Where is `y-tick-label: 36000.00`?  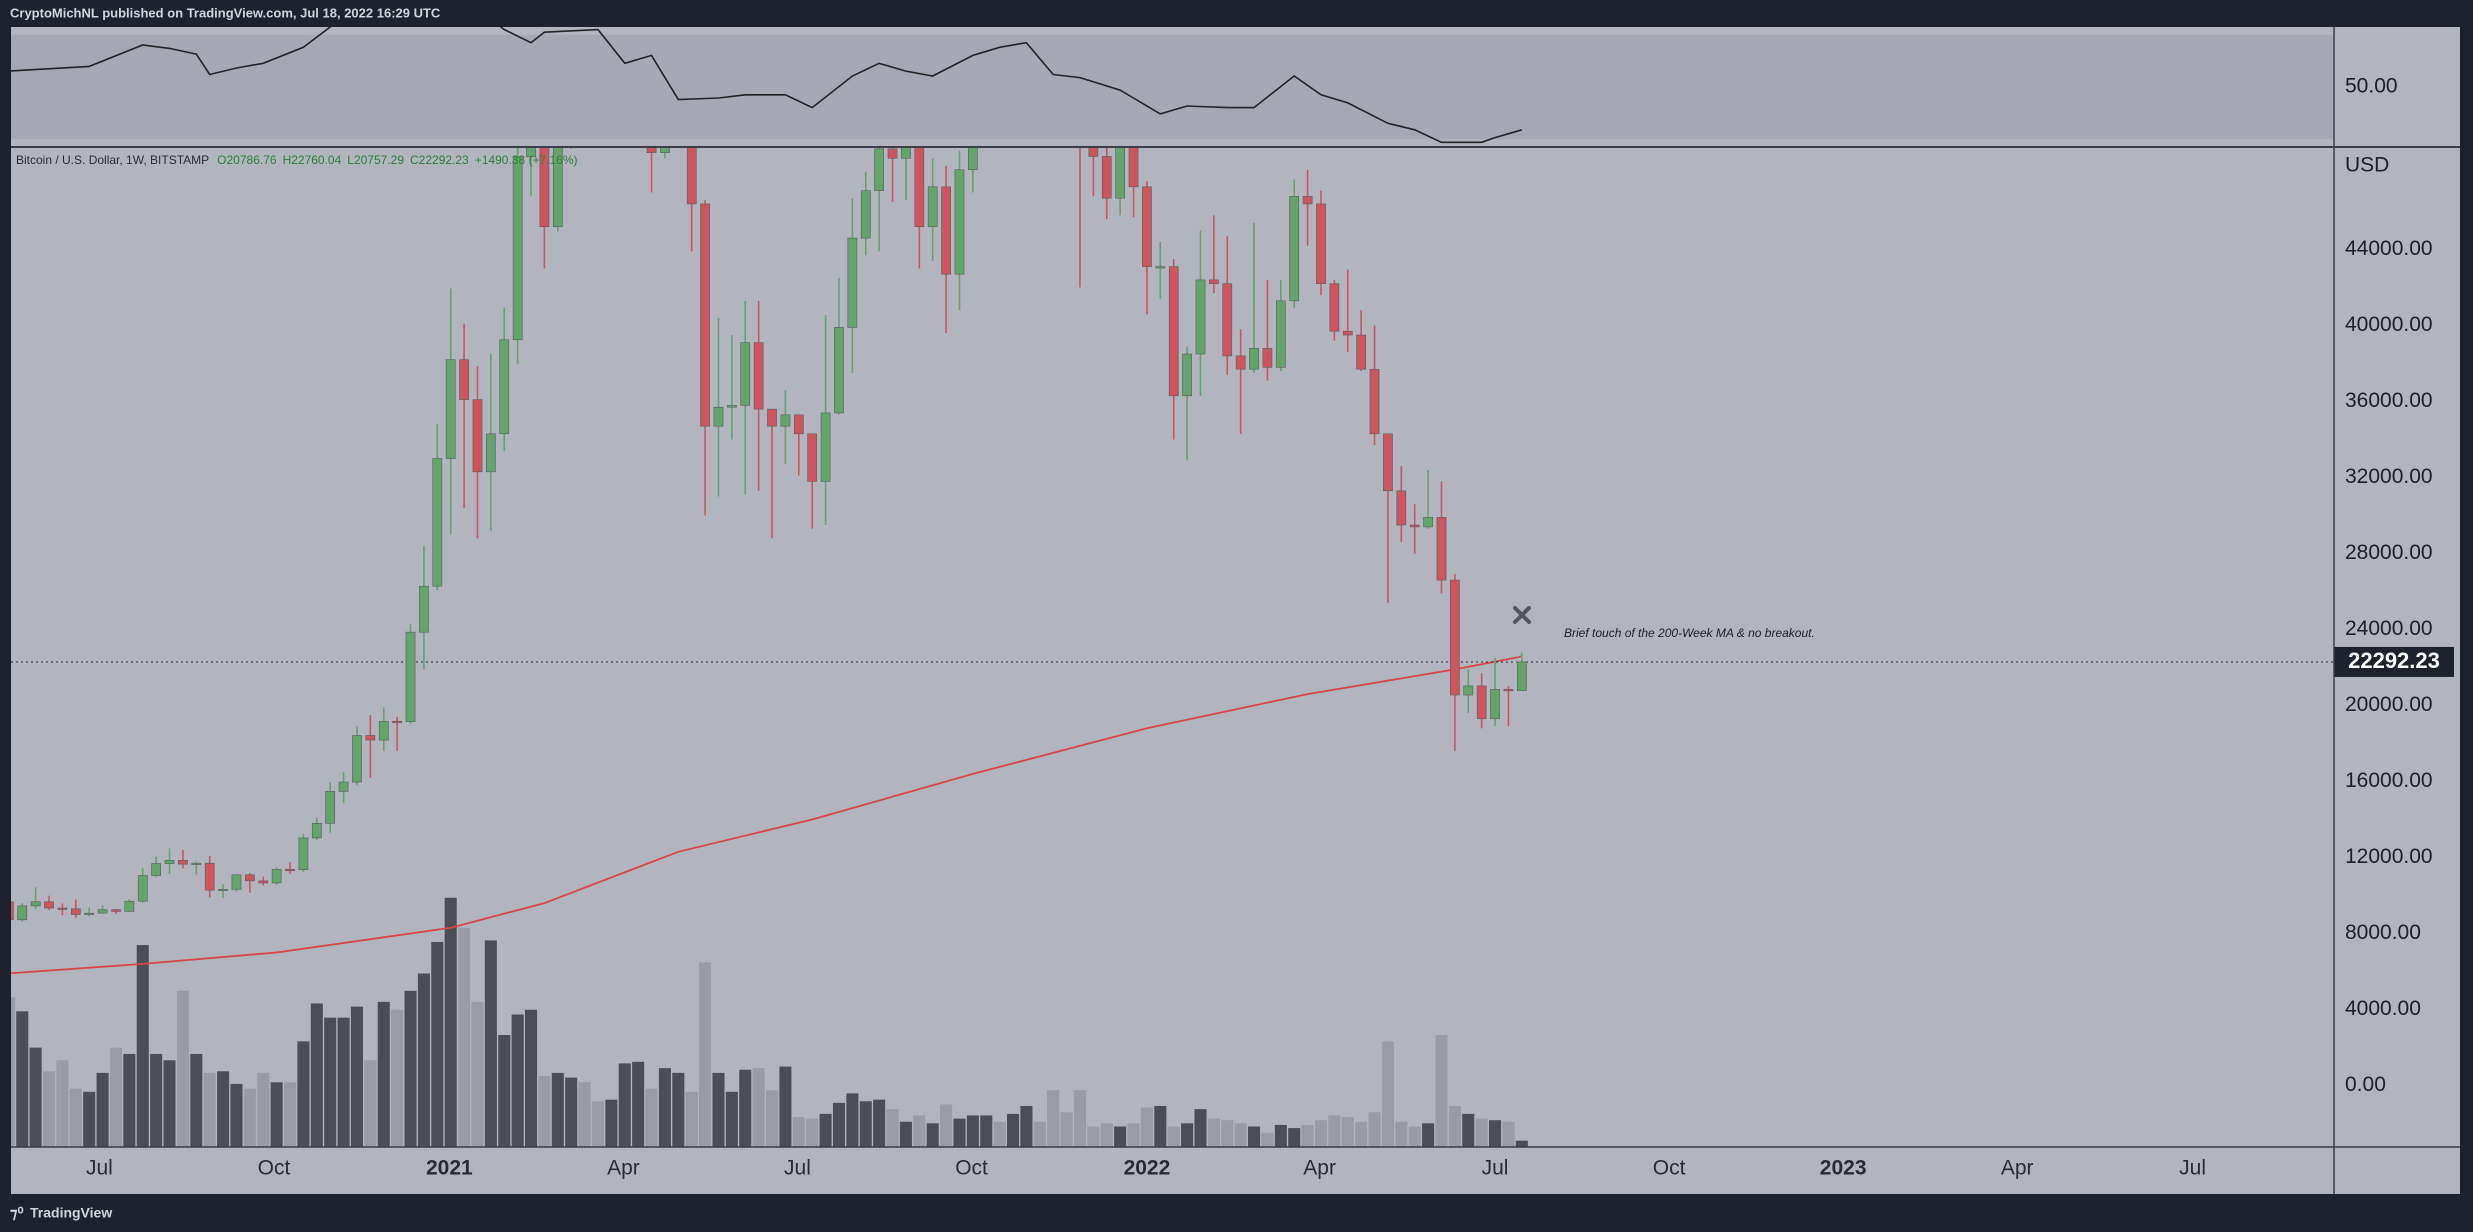
y-tick-label: 36000.00 is located at coordinates (2389, 400).